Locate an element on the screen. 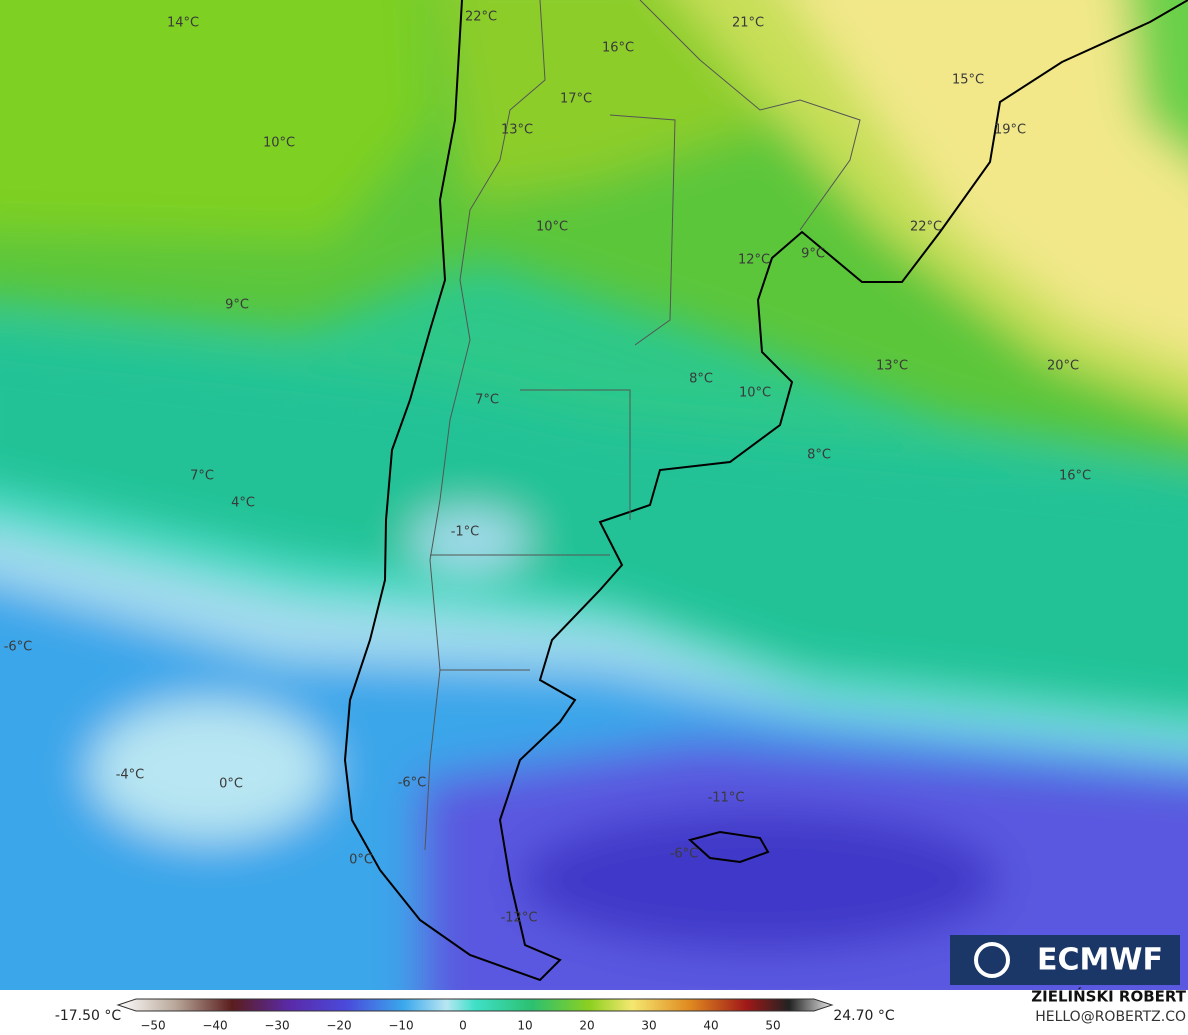 This screenshot has width=1188, height=1035. credit-author: ZIELIŃSKI ROBERT is located at coordinates (1108, 996).